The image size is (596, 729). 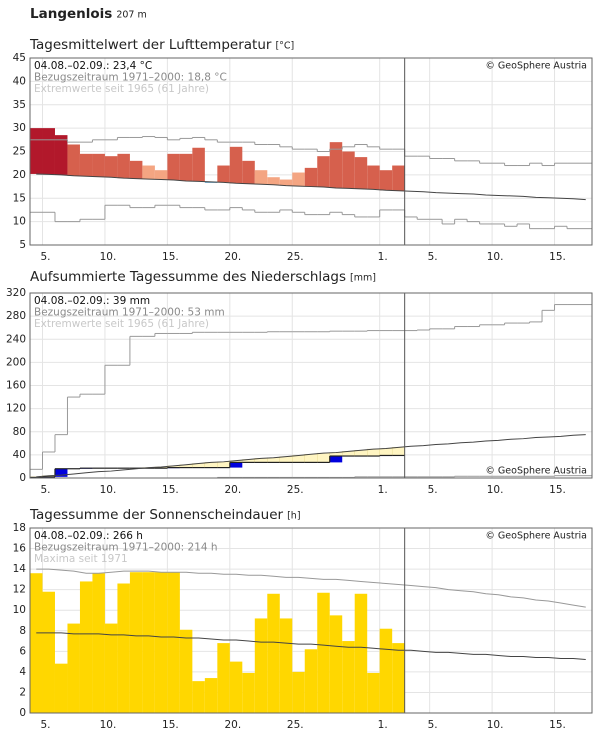 I want to click on y-tick-label: 240, so click(x=16, y=339).